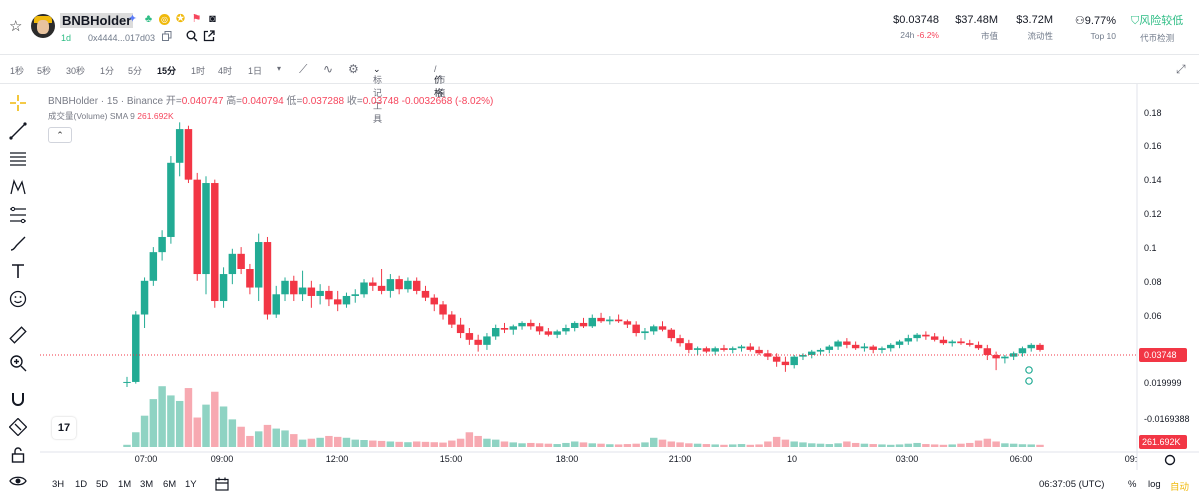 Image resolution: width=1199 pixels, height=495 pixels. Describe the element at coordinates (1034, 20) in the screenshot. I see `liquidity-value: $3.72M` at that location.